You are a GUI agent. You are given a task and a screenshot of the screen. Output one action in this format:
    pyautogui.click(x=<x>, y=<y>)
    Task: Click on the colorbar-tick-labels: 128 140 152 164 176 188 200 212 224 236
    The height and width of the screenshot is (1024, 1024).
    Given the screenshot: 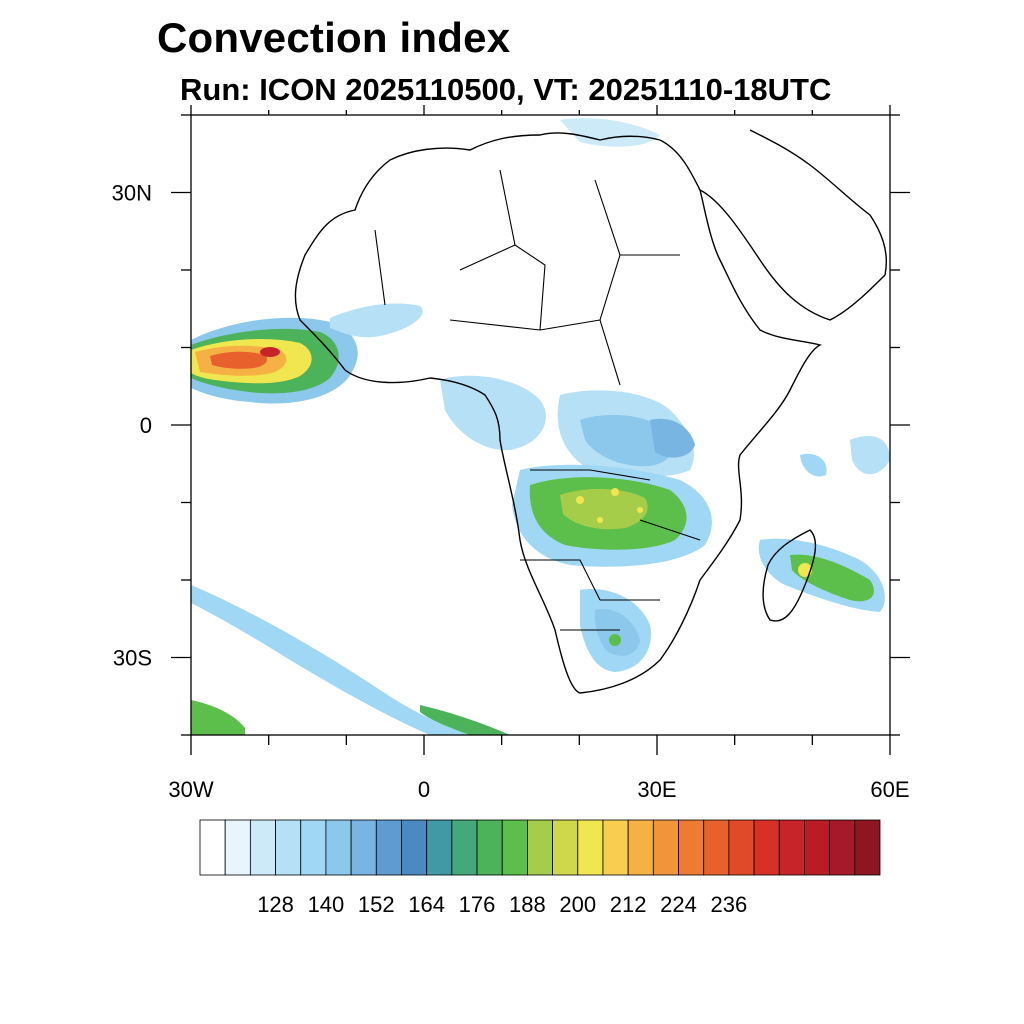 What is the action you would take?
    pyautogui.click(x=502, y=904)
    